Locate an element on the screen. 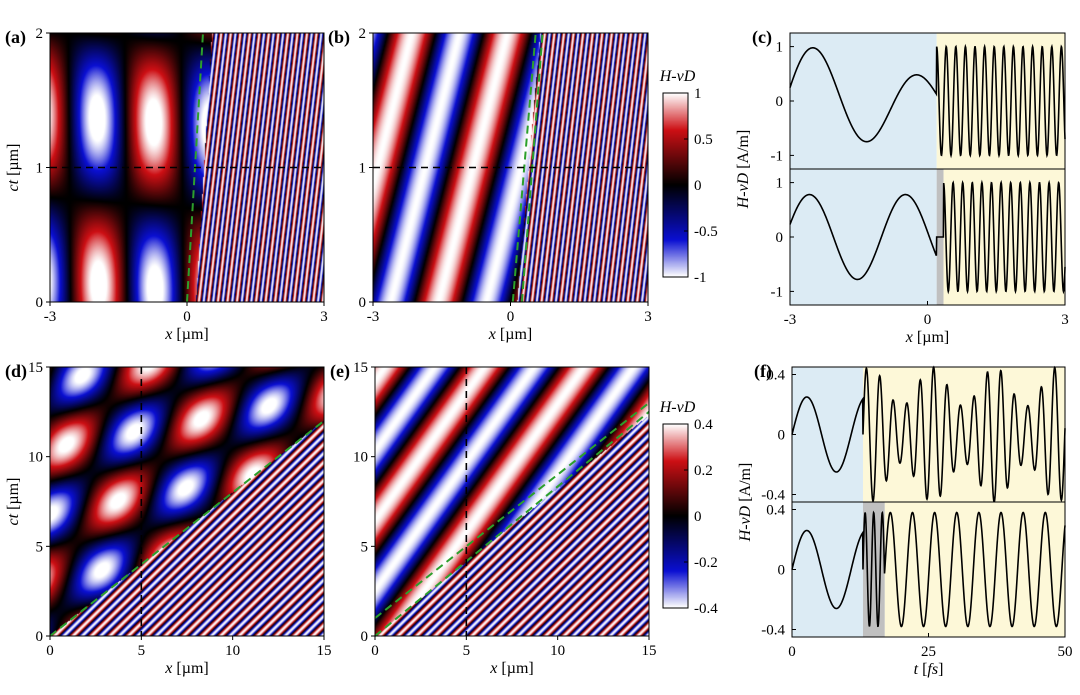 The width and height of the screenshot is (1080, 695). panel-label: (d) is located at coordinates (16, 371).